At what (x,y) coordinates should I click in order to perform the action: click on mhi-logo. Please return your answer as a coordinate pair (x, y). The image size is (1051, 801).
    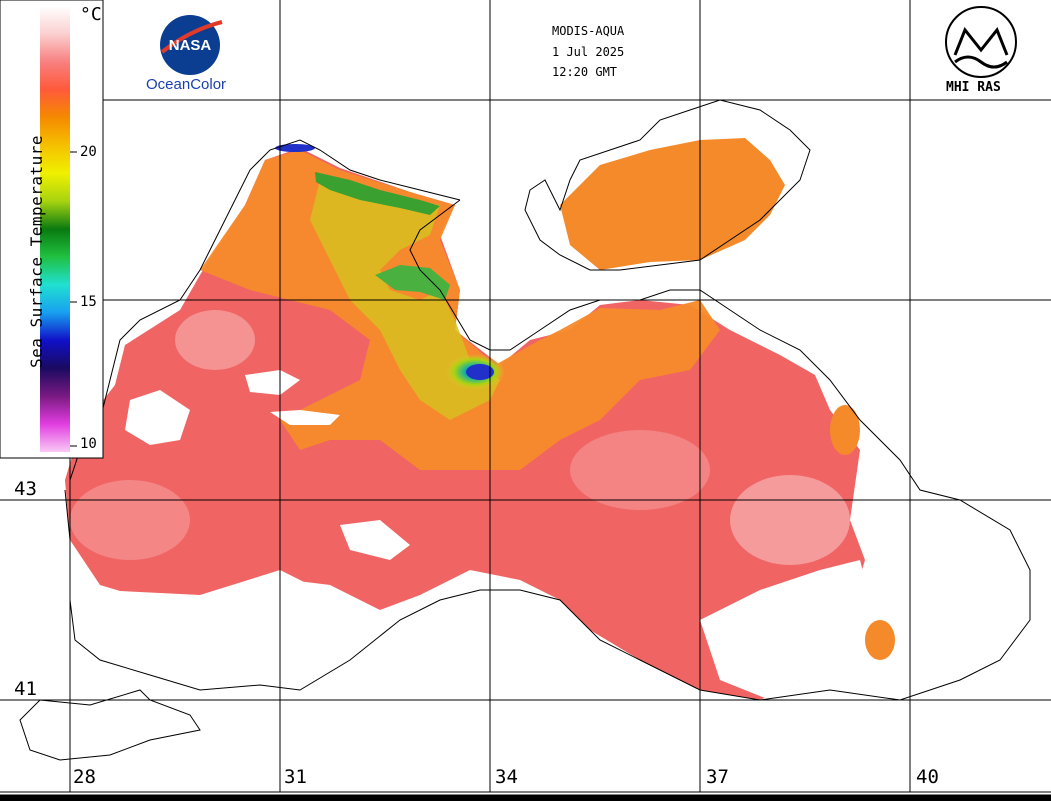
    Looking at the image, I should click on (981, 42).